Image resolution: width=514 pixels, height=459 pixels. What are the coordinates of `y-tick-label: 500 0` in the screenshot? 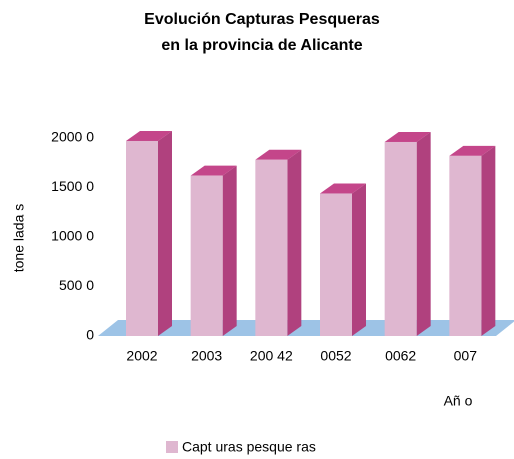 It's located at (76, 285).